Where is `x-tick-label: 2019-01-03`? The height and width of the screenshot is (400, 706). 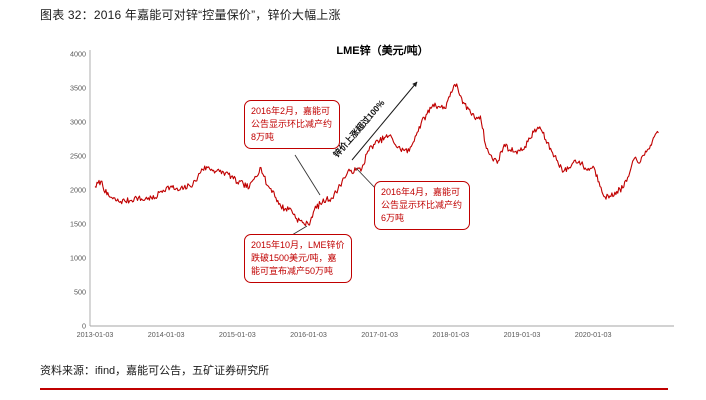
x-tick-label: 2019-01-03 is located at coordinates (522, 334).